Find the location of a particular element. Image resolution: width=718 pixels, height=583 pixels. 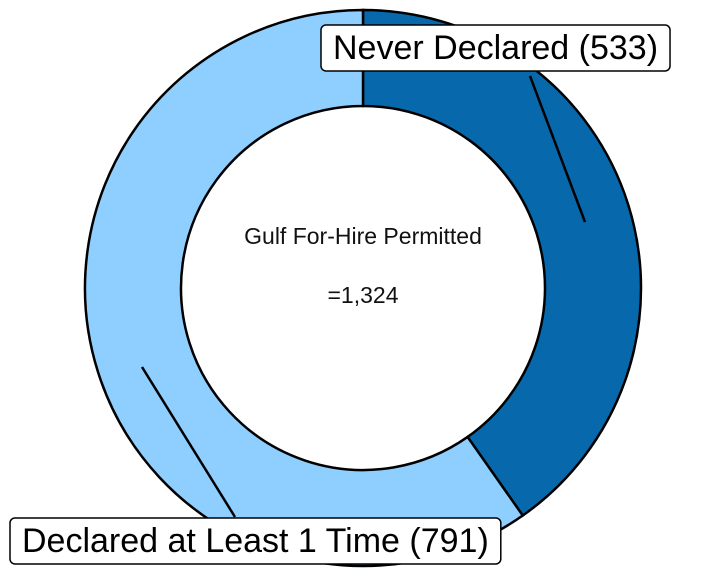

center-title: Gulf For-Hire Permitted is located at coordinates (363, 236).